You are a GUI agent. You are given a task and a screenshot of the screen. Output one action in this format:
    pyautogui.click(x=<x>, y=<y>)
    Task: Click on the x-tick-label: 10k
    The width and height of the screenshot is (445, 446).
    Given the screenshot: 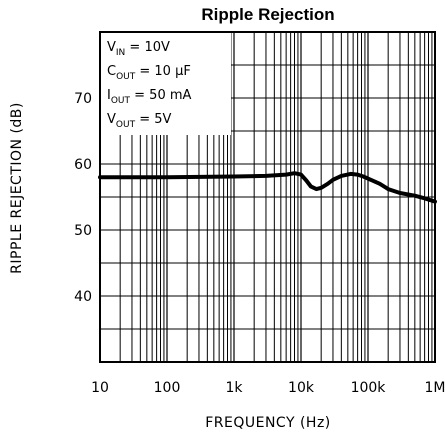 What is the action you would take?
    pyautogui.click(x=301, y=388)
    